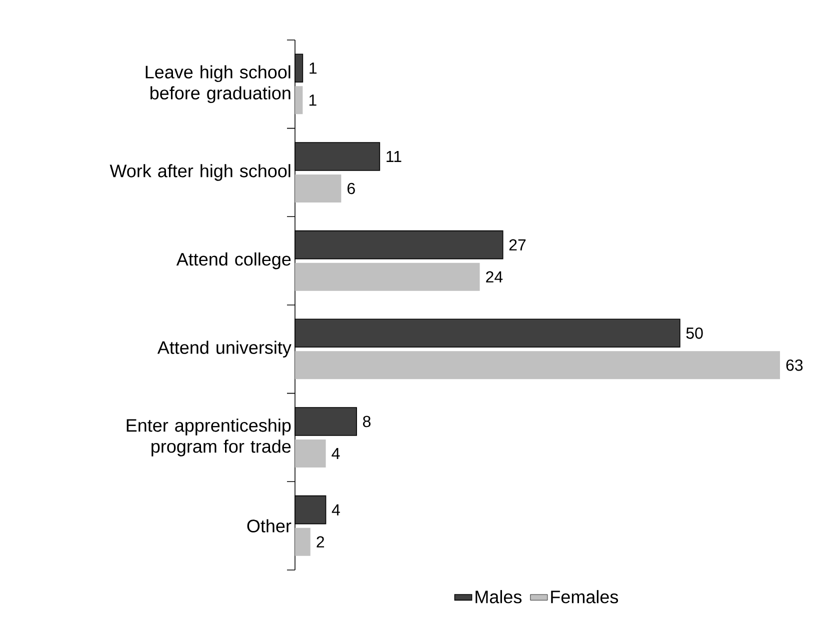 The width and height of the screenshot is (840, 620). What do you see at coordinates (224, 349) in the screenshot?
I see `y-tick-label: Attend university` at bounding box center [224, 349].